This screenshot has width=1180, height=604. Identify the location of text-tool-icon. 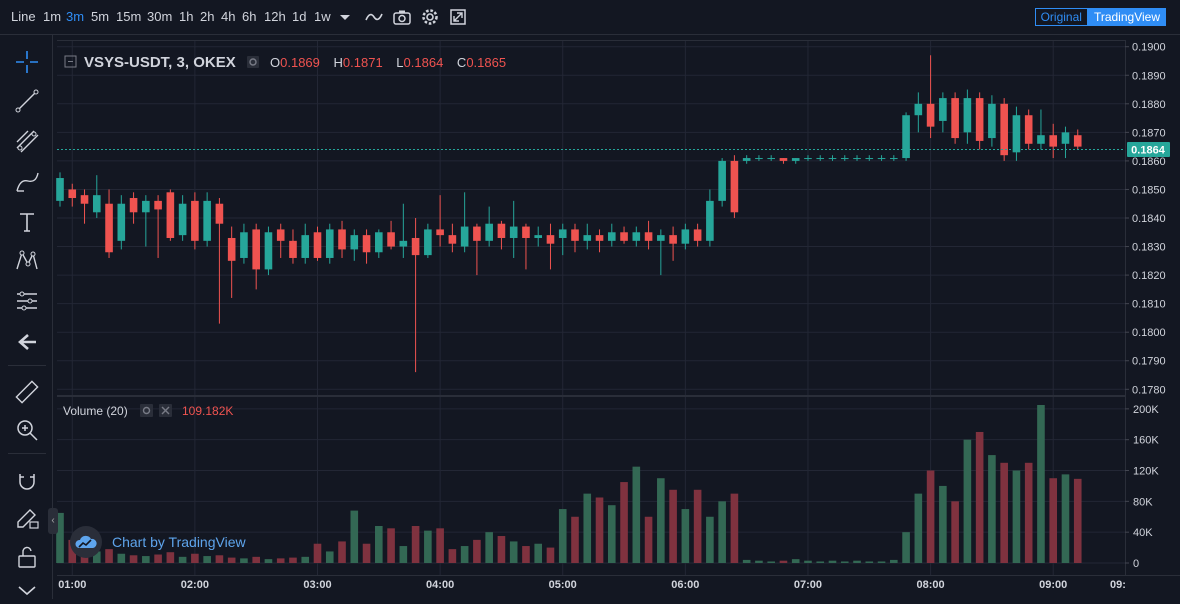
(27, 222).